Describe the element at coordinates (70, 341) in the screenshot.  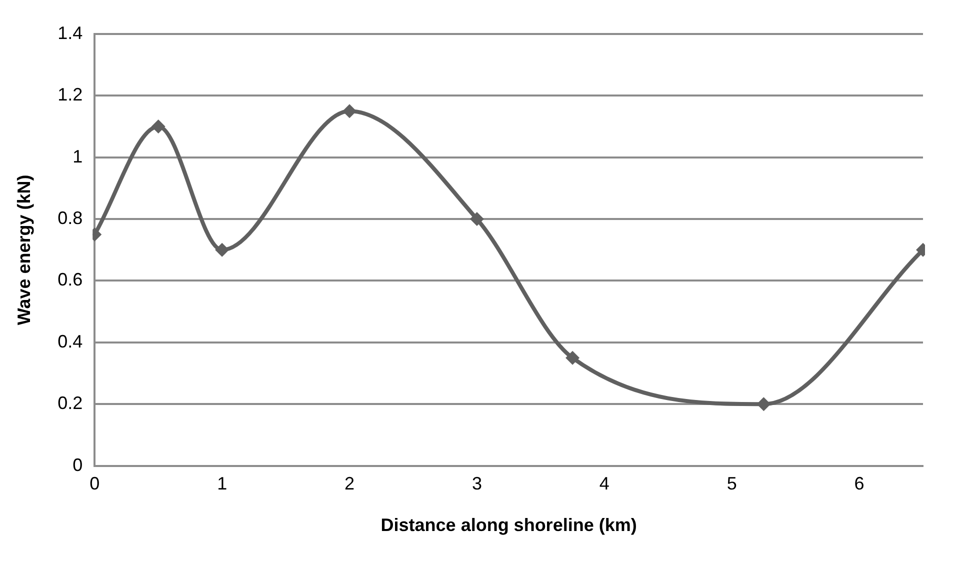
I see `y-tick-label: 0.4` at that location.